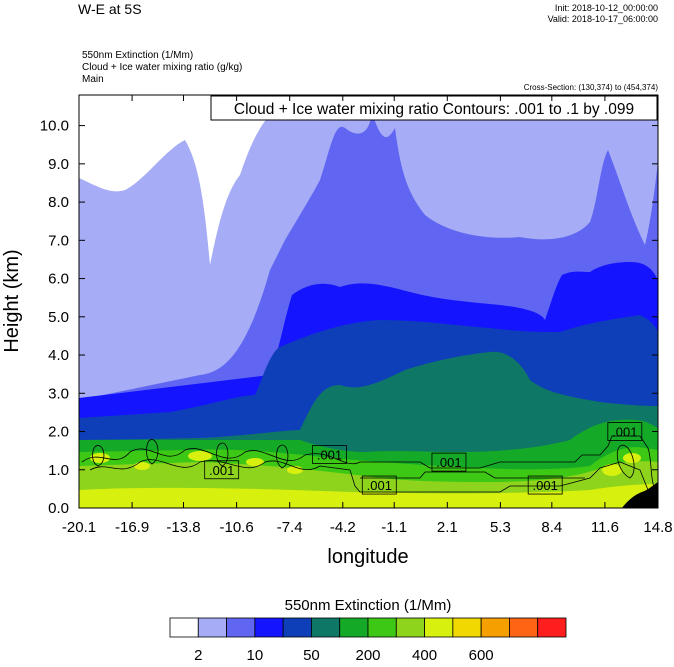 Image resolution: width=674 pixels, height=667 pixels. What do you see at coordinates (367, 655) in the screenshot?
I see `colorbar-tick-label: 200` at bounding box center [367, 655].